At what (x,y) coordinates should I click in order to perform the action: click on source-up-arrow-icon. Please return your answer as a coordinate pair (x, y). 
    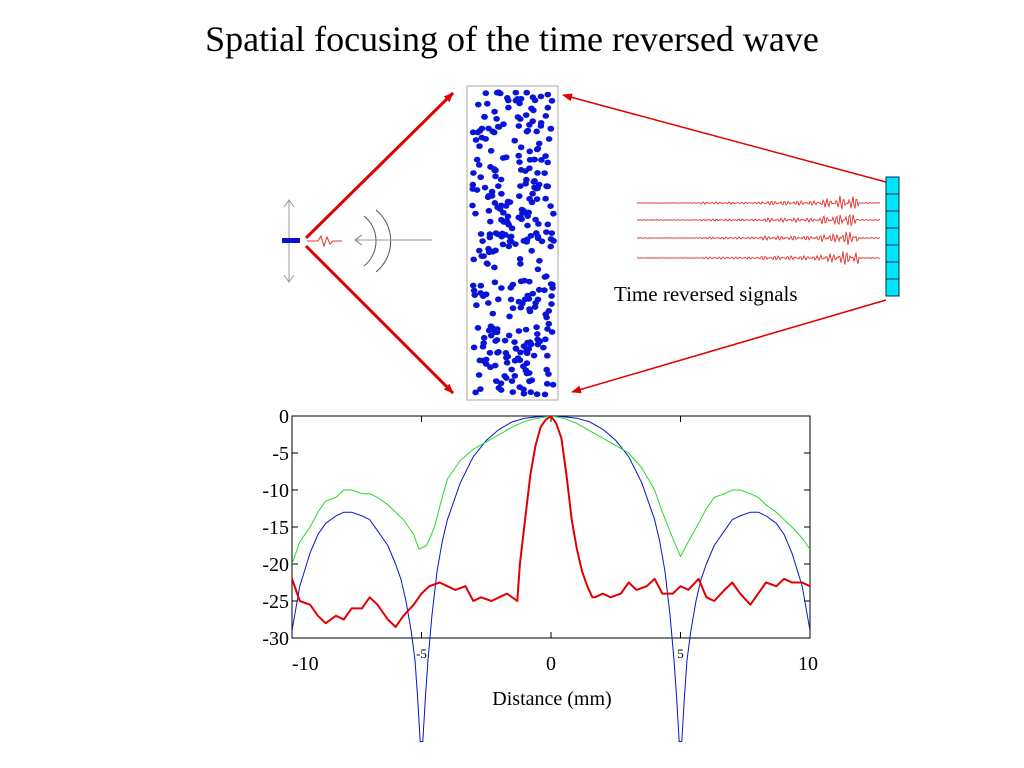
    Looking at the image, I should click on (289, 203).